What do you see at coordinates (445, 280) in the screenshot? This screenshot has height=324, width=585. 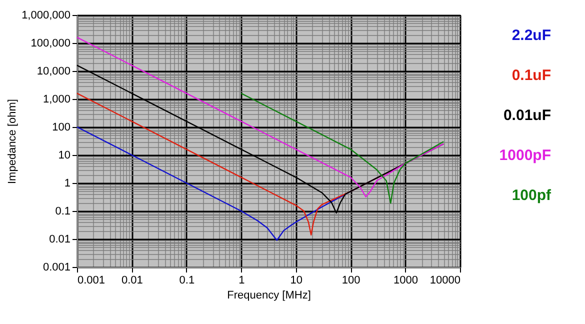 I see `x-tick-label: 10000` at bounding box center [445, 280].